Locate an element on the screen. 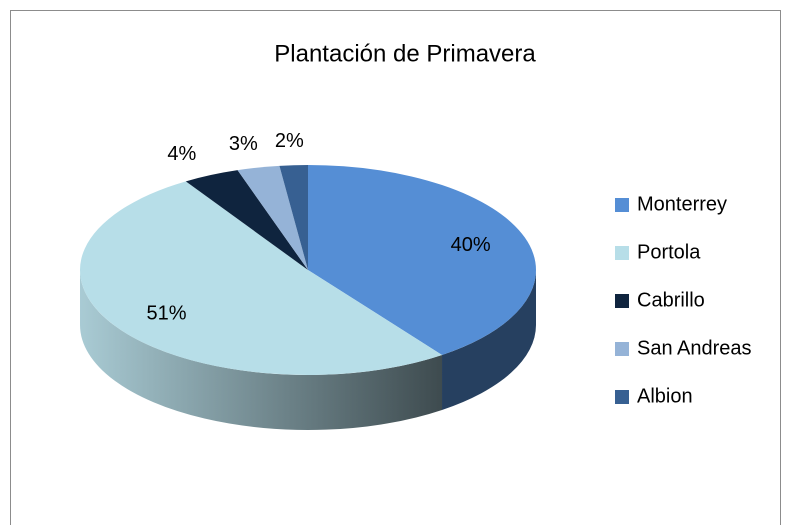 Image resolution: width=790 pixels, height=525 pixels. legend-label: Portola is located at coordinates (669, 252).